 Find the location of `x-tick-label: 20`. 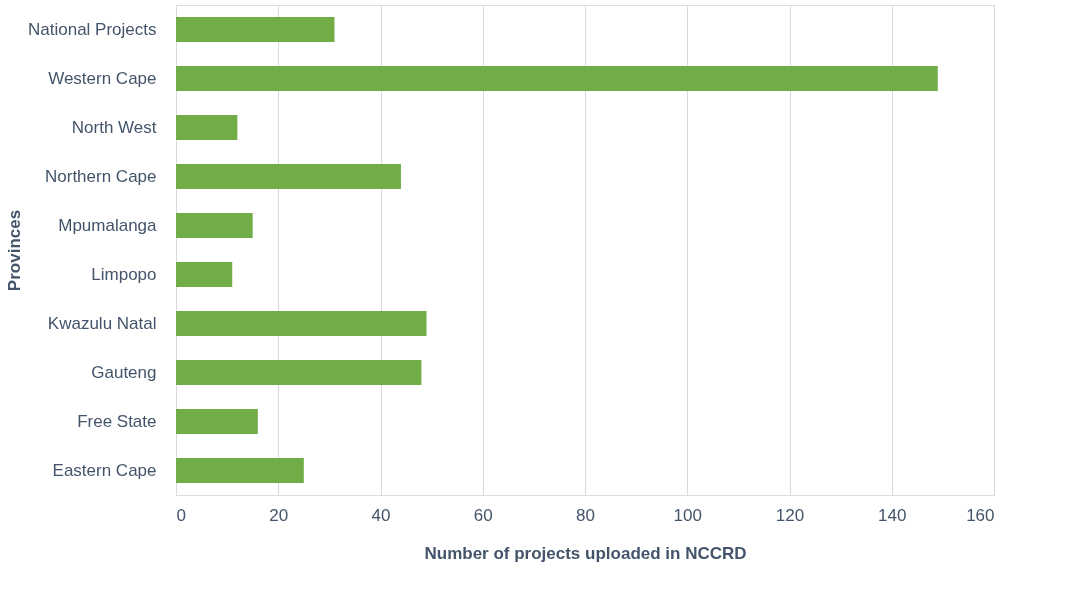

x-tick-label: 20 is located at coordinates (279, 515).